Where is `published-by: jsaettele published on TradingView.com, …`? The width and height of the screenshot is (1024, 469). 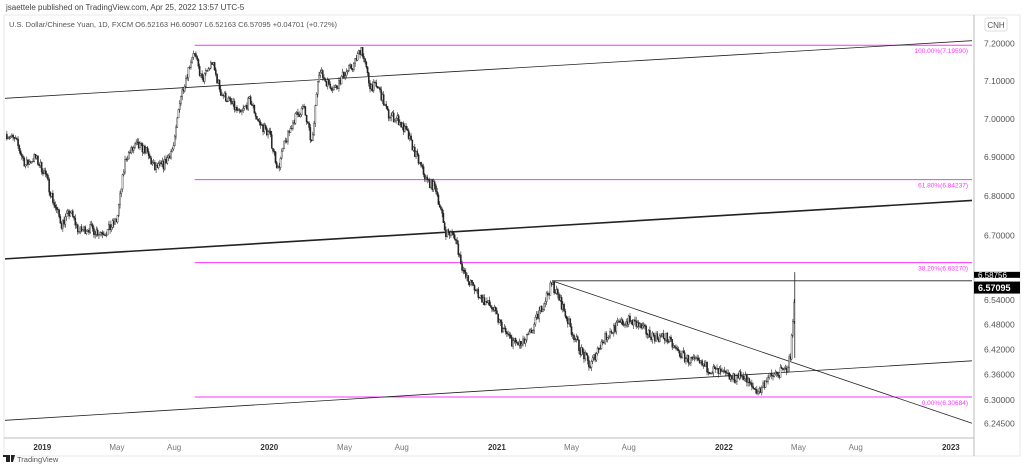
published-by: jsaettele published on TradingView.com, … is located at coordinates (125, 7).